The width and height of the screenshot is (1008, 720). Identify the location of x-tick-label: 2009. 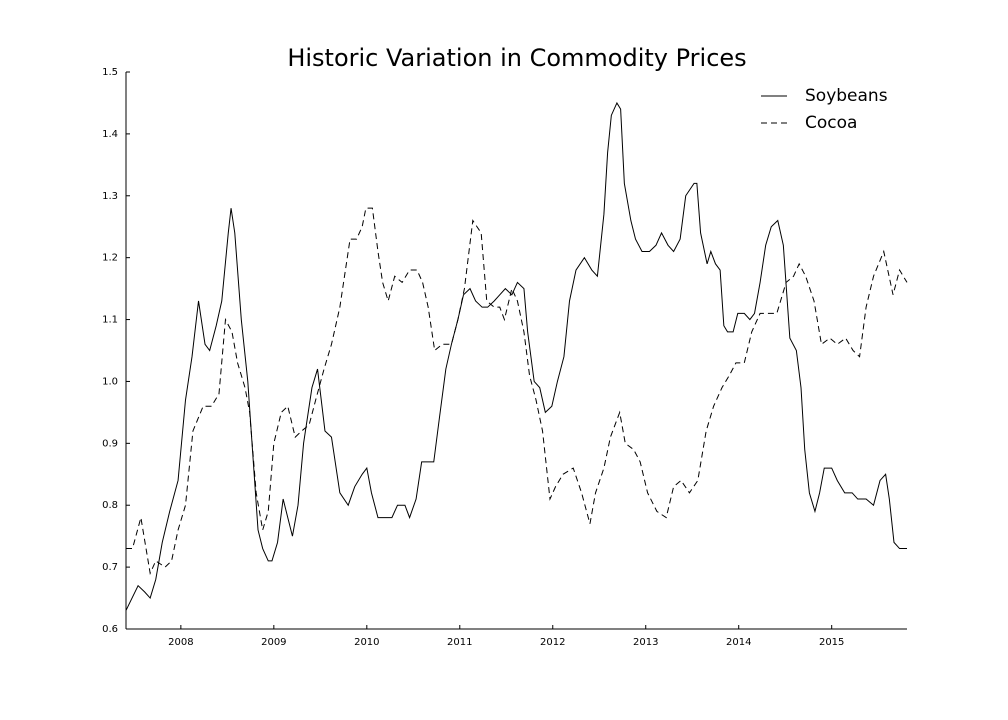
(273, 642).